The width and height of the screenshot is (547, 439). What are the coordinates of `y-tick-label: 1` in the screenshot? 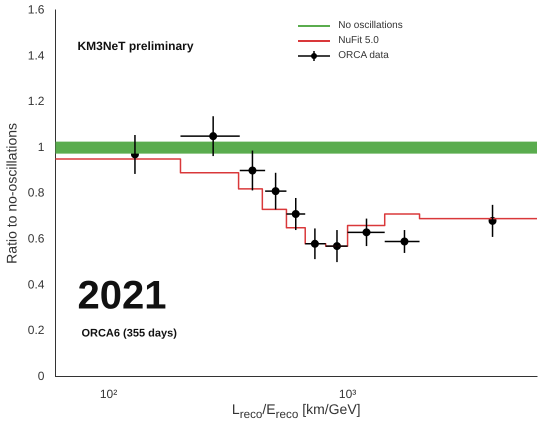 It's located at (41, 147).